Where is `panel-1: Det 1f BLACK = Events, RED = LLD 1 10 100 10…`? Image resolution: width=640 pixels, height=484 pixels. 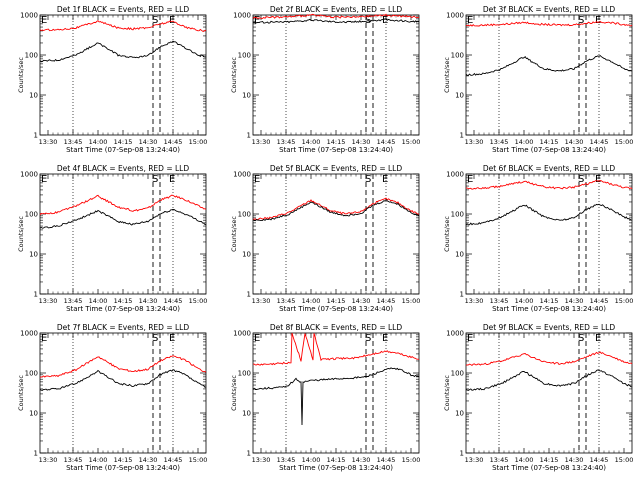
panel-1: Det 1f BLACK = Events, RED = LLD 1 10 100 10… is located at coordinates (112, 79).